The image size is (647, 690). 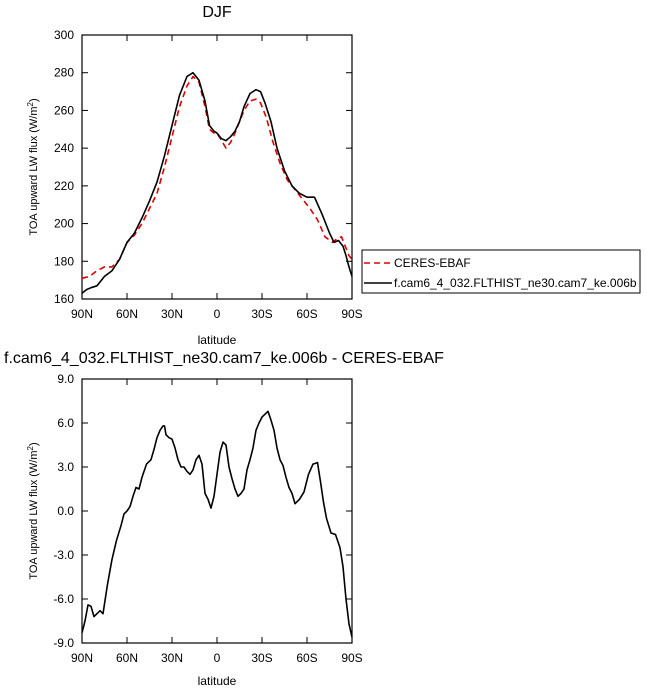 I want to click on bottom-series-group, so click(x=217, y=524).